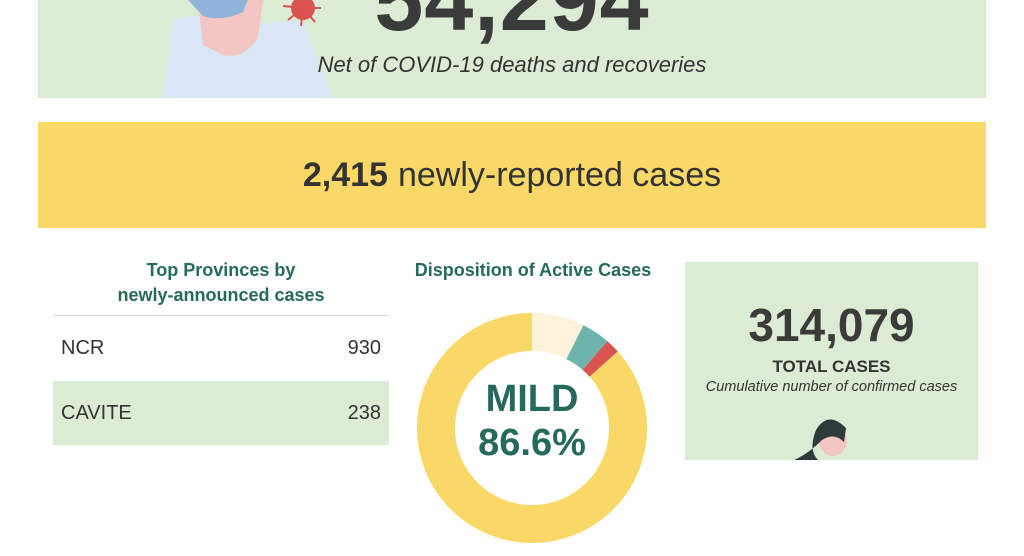  I want to click on provinces-title-line1: Top Provinces by, so click(221, 270).